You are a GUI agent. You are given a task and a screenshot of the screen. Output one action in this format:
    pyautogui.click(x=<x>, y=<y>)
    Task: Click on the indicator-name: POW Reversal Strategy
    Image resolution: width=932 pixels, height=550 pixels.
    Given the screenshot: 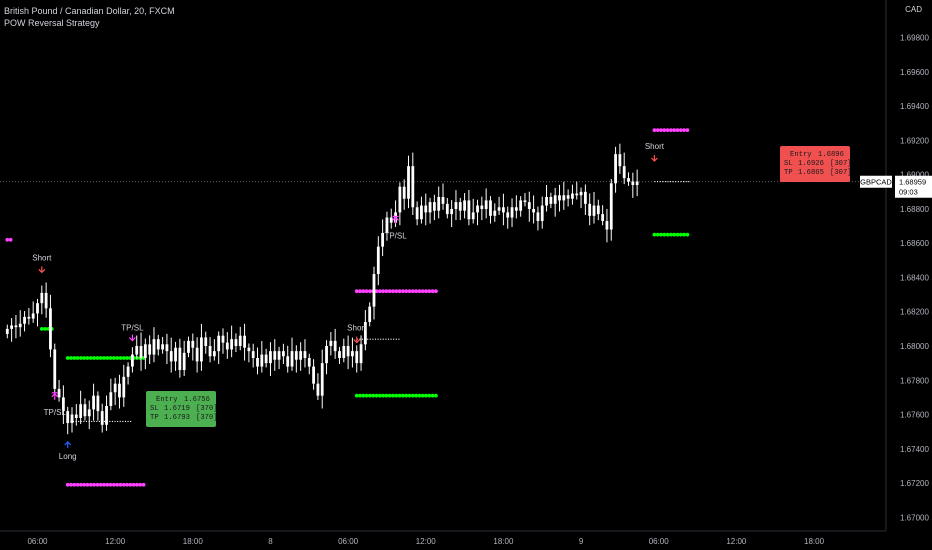 What is the action you would take?
    pyautogui.click(x=52, y=23)
    